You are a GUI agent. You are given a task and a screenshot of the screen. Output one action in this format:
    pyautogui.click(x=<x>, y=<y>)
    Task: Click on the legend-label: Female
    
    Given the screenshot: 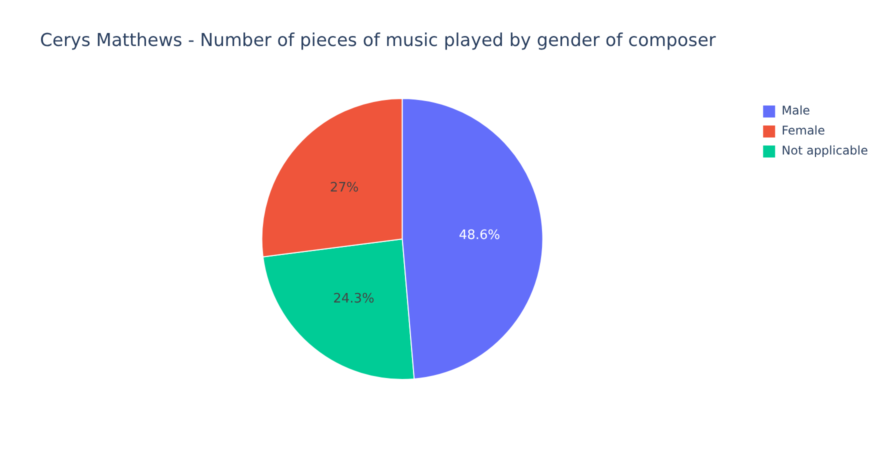 What is the action you would take?
    pyautogui.click(x=804, y=131)
    